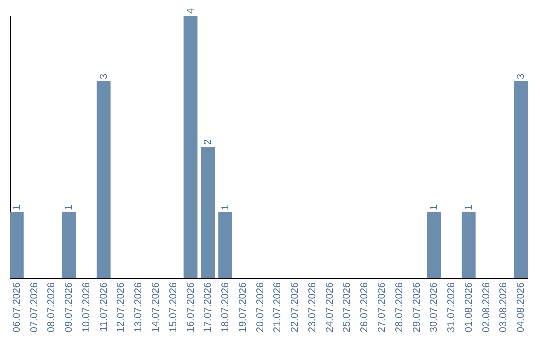 The image size is (540, 340). Describe the element at coordinates (522, 307) in the screenshot. I see `x-tick-label: 04.08.2026` at that location.